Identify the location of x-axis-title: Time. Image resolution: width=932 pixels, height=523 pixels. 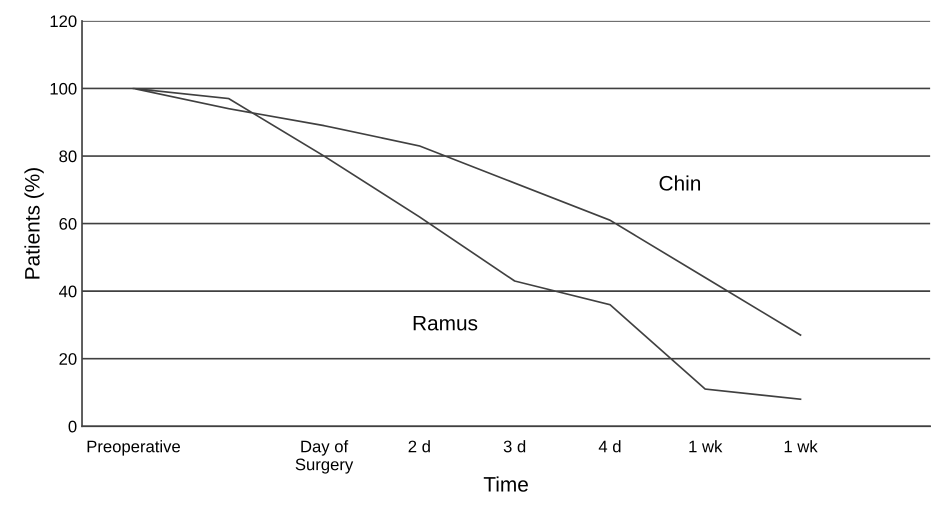
(506, 484).